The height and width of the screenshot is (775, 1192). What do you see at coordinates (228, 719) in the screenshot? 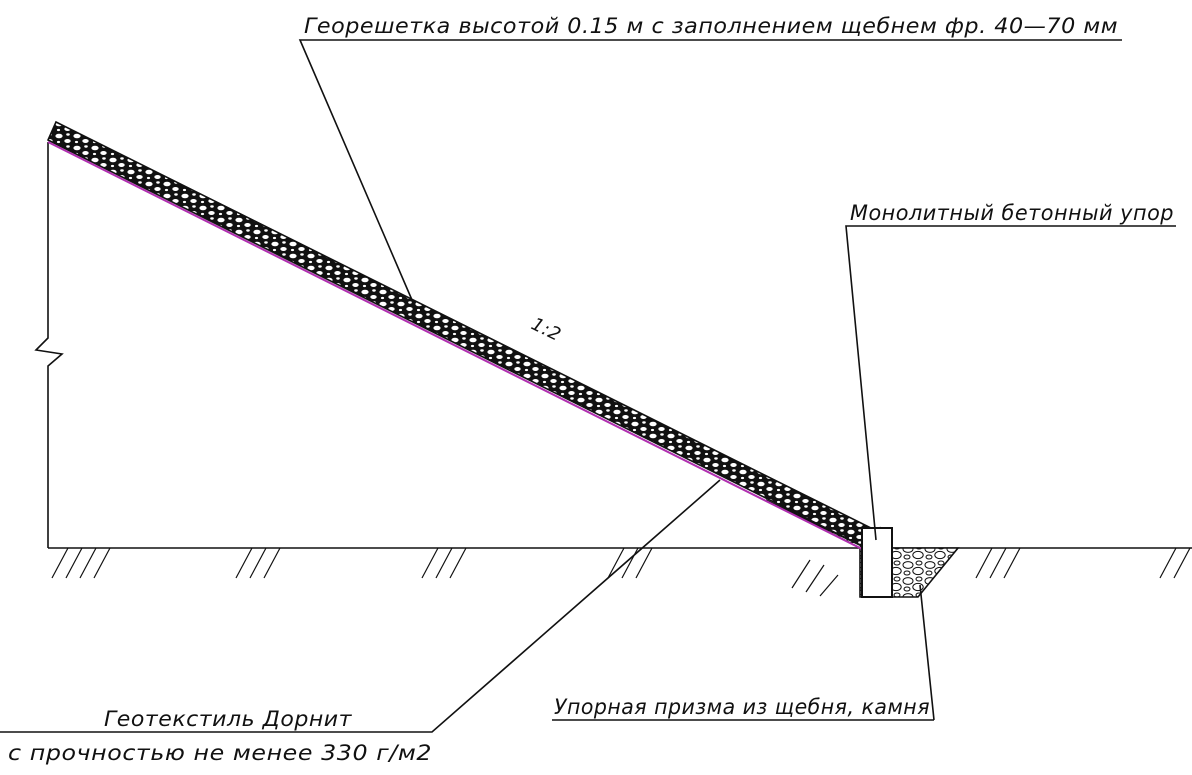
I see `label-geotextile-line1: Геотекстиль Дорнит` at bounding box center [228, 719].